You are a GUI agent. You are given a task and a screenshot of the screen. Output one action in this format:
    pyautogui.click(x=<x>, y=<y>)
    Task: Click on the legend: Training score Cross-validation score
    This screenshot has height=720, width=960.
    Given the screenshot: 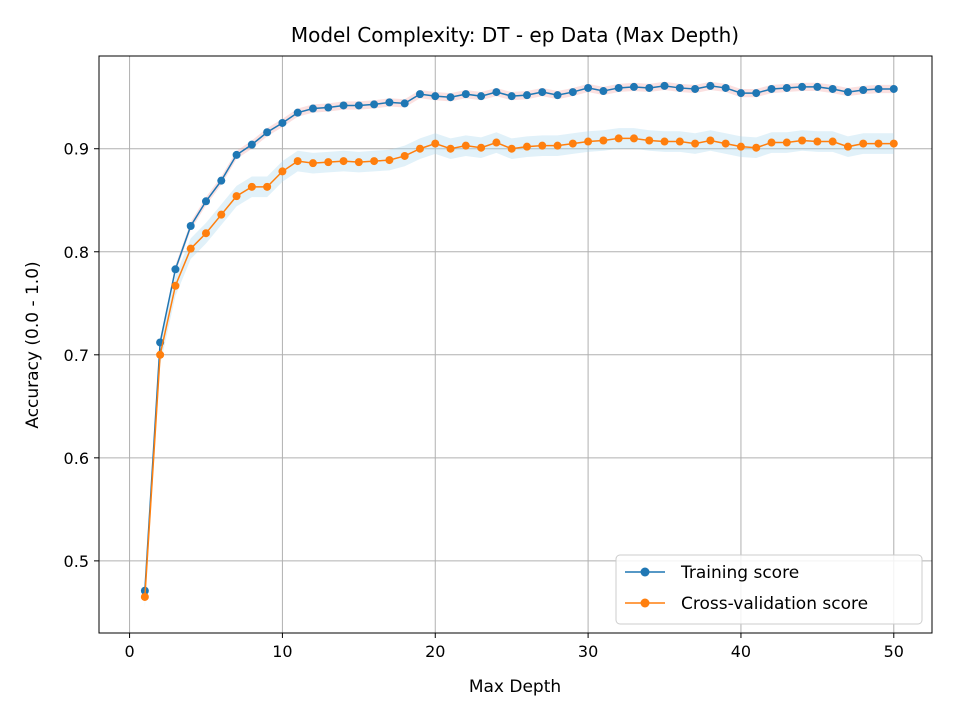 What is the action you would take?
    pyautogui.click(x=769, y=589)
    